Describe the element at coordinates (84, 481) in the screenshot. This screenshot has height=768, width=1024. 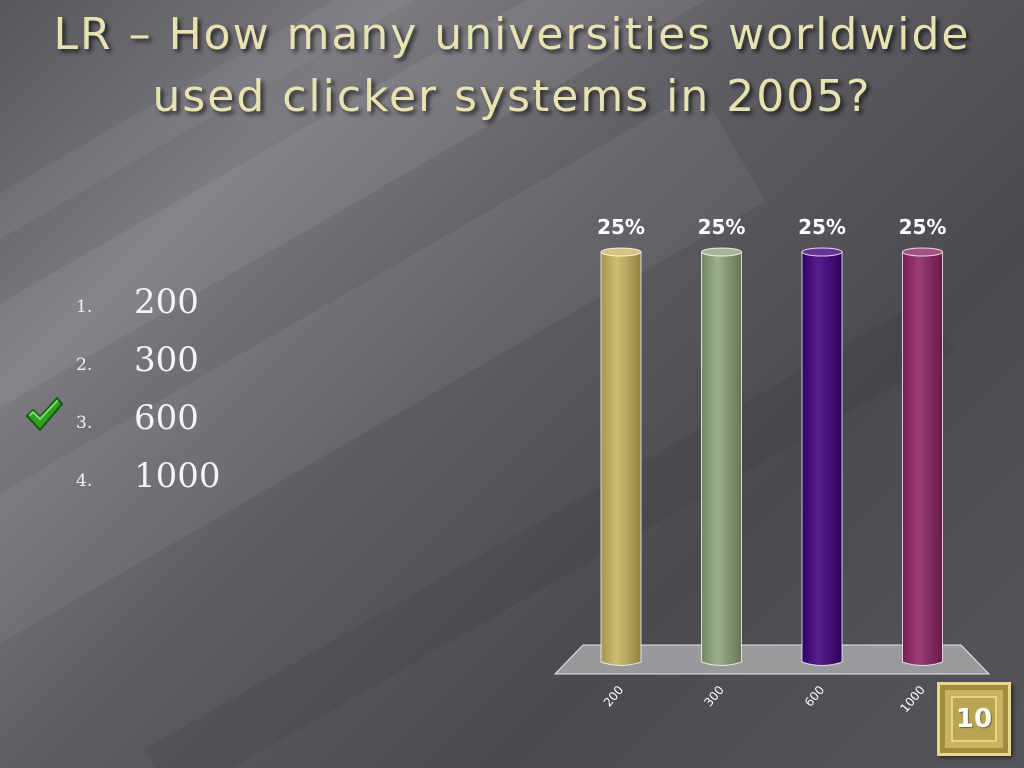
I see `answer-number: 4.` at that location.